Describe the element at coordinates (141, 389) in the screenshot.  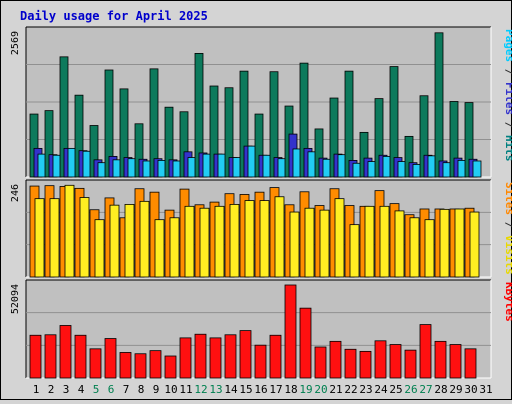
I see `x-tick-label-day-8: 8` at that location.